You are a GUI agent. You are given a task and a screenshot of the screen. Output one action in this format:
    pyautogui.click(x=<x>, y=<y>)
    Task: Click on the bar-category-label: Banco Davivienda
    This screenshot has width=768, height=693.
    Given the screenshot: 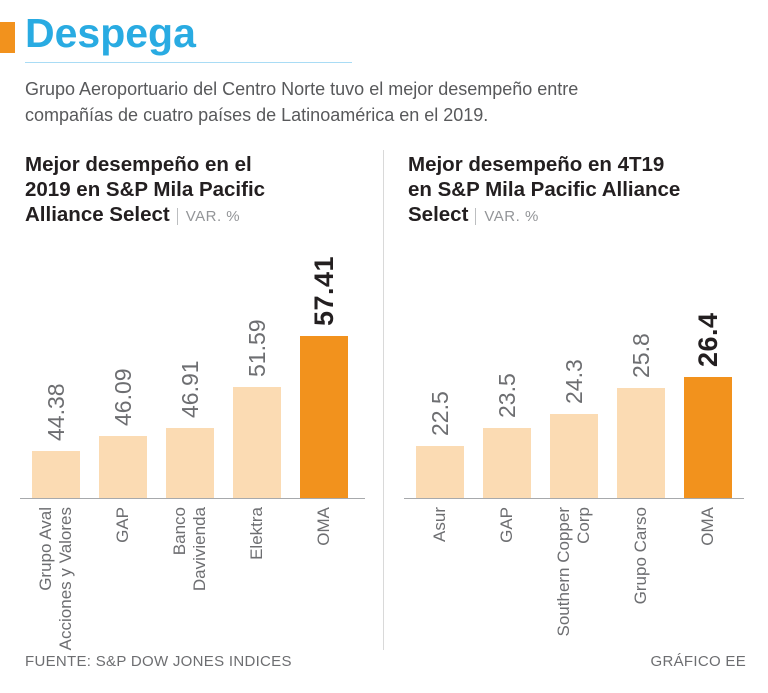 What is the action you would take?
    pyautogui.click(x=189, y=549)
    